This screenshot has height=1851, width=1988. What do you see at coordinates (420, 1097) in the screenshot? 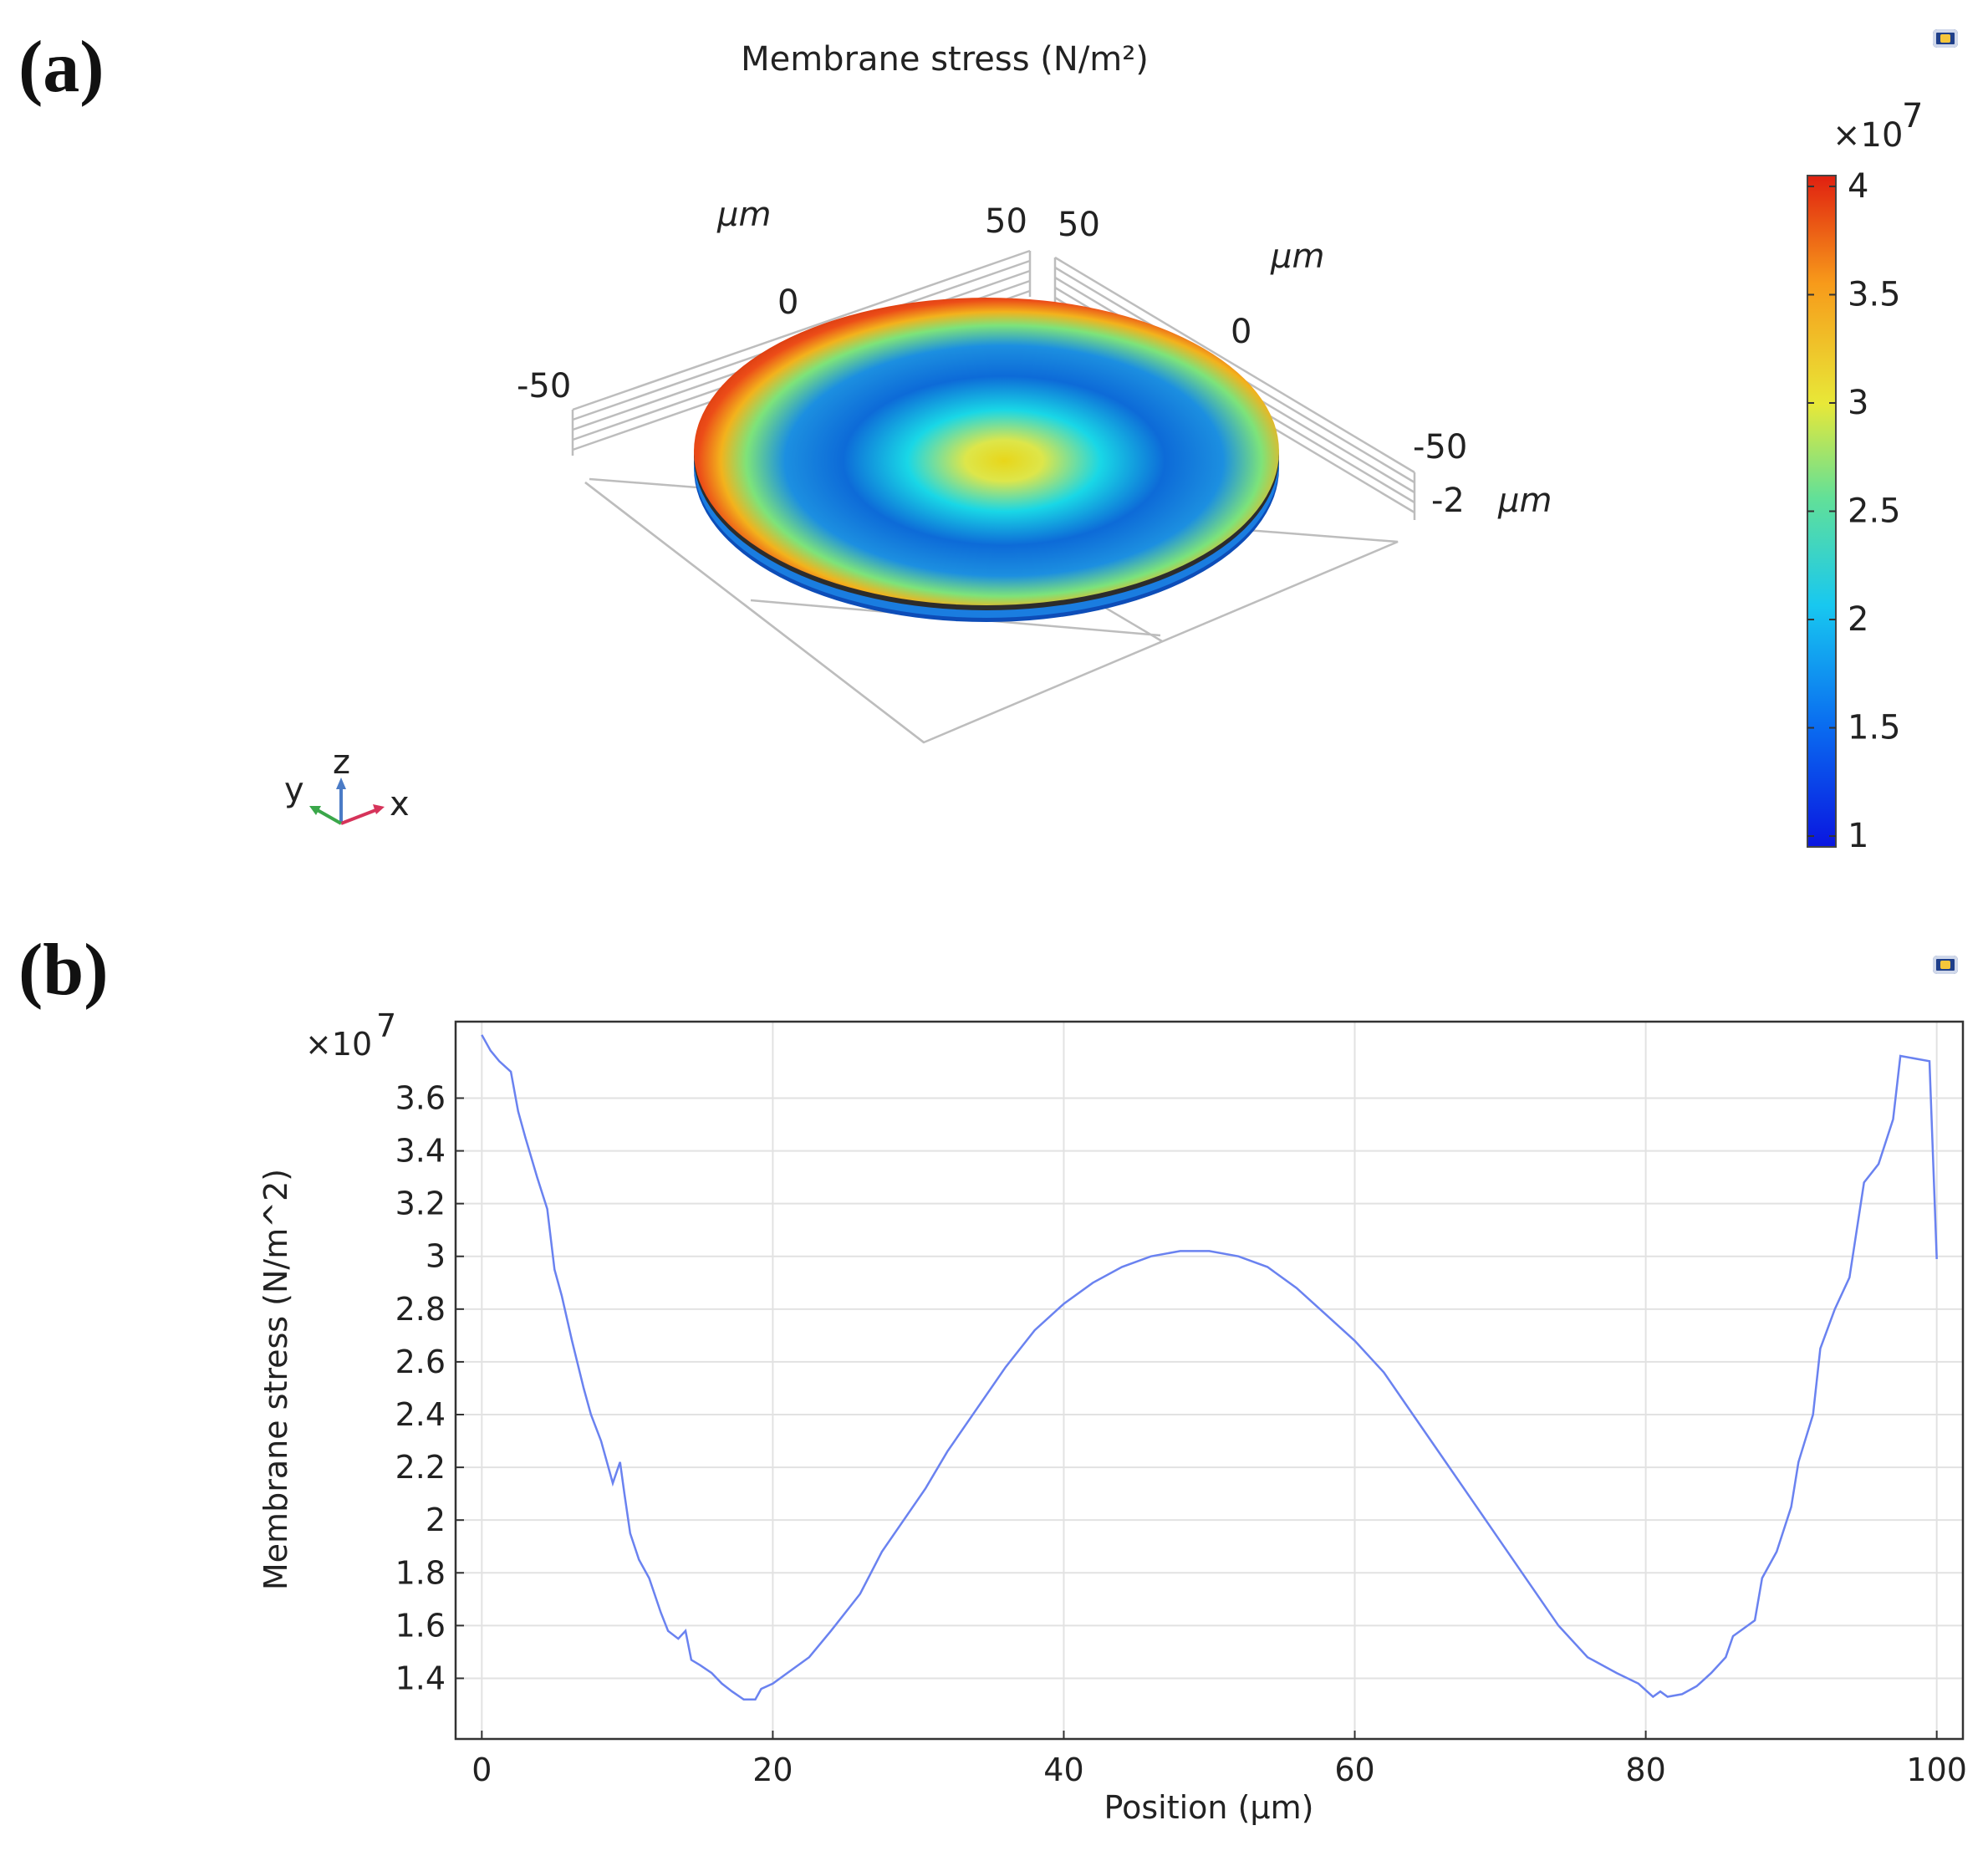
I see `y-tick-label: 3.6` at bounding box center [420, 1097].